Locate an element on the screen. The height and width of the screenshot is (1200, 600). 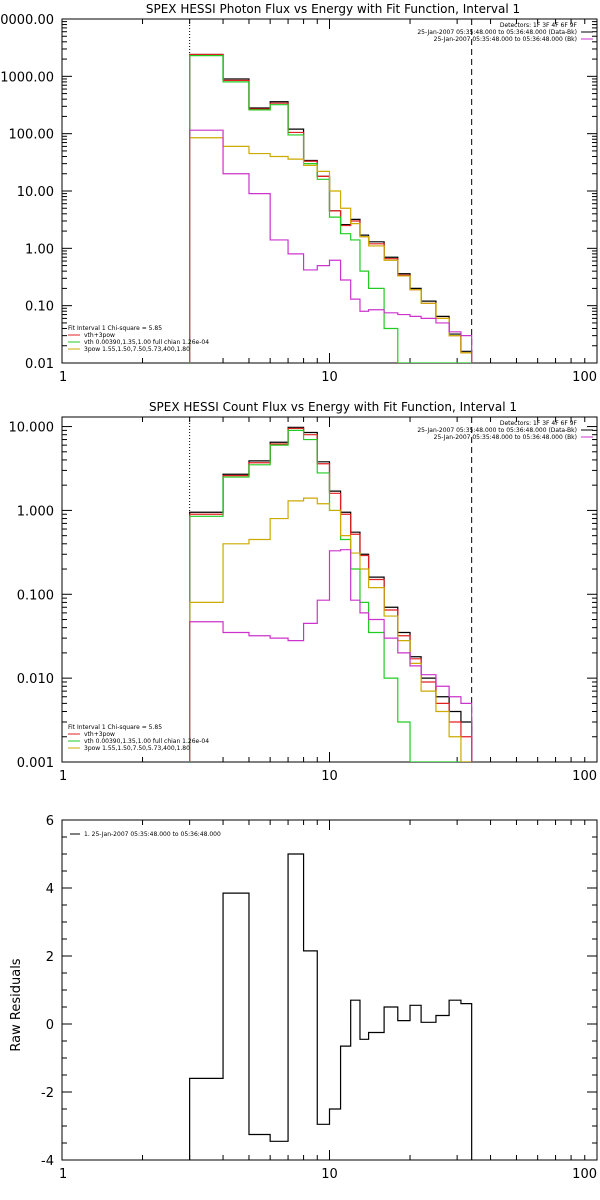
y-tick-label: 0 is located at coordinates (50, 1025).